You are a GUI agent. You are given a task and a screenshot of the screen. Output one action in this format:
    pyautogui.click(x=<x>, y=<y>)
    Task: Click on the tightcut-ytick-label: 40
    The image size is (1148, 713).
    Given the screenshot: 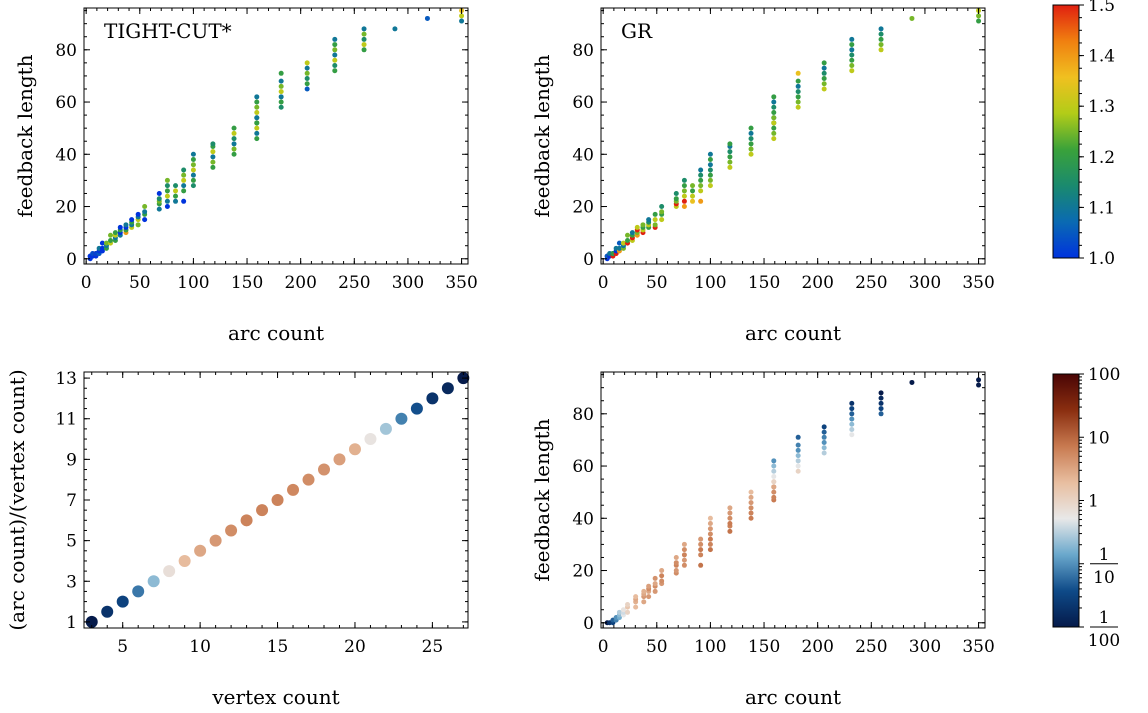 What is the action you would take?
    pyautogui.click(x=66, y=155)
    